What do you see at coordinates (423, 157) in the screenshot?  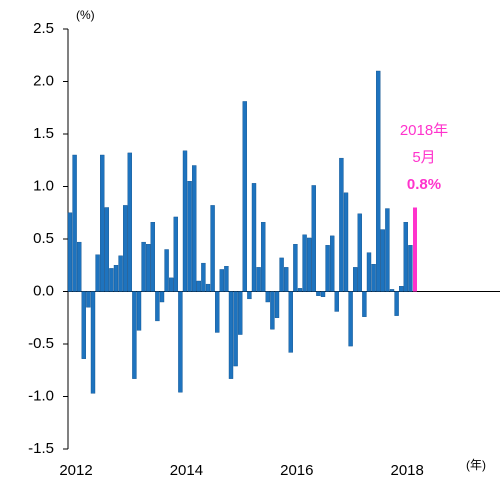 I see `annotation: 5月` at bounding box center [423, 157].